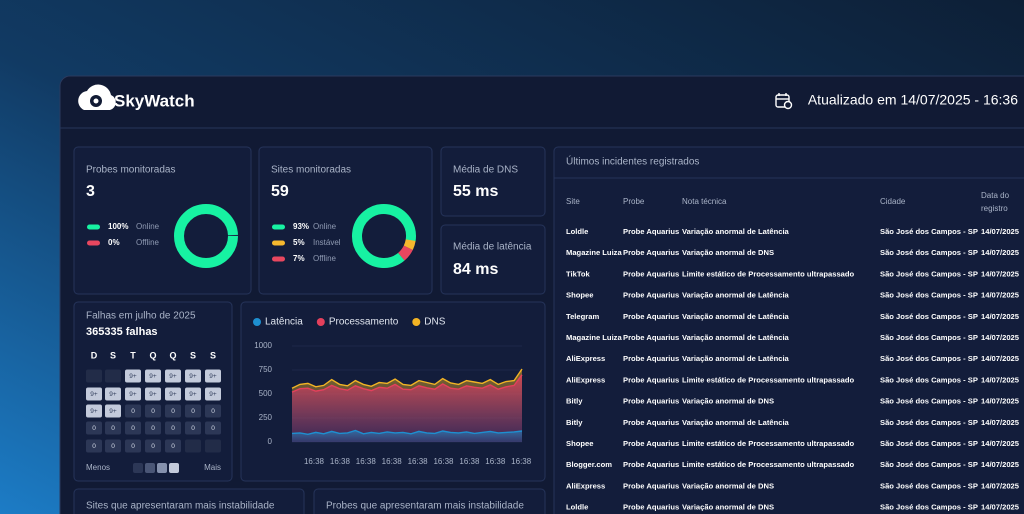  What do you see at coordinates (579, 443) in the screenshot?
I see `table-cell: Shopee` at bounding box center [579, 443].